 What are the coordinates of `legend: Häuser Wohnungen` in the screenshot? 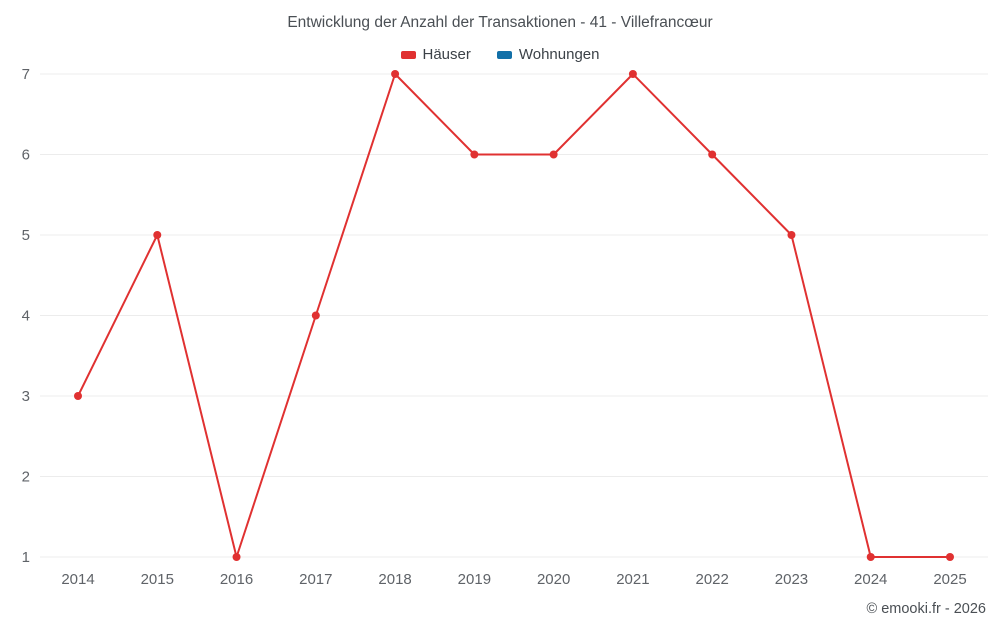 It's located at (500, 54).